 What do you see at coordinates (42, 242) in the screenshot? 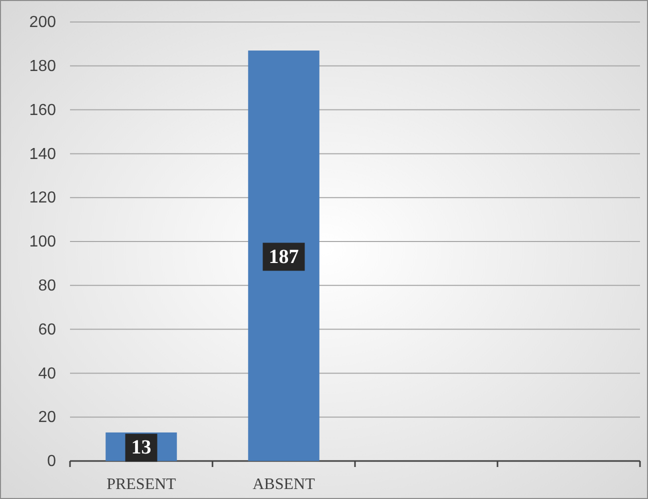
I see `y-tick-label: 100` at bounding box center [42, 242].